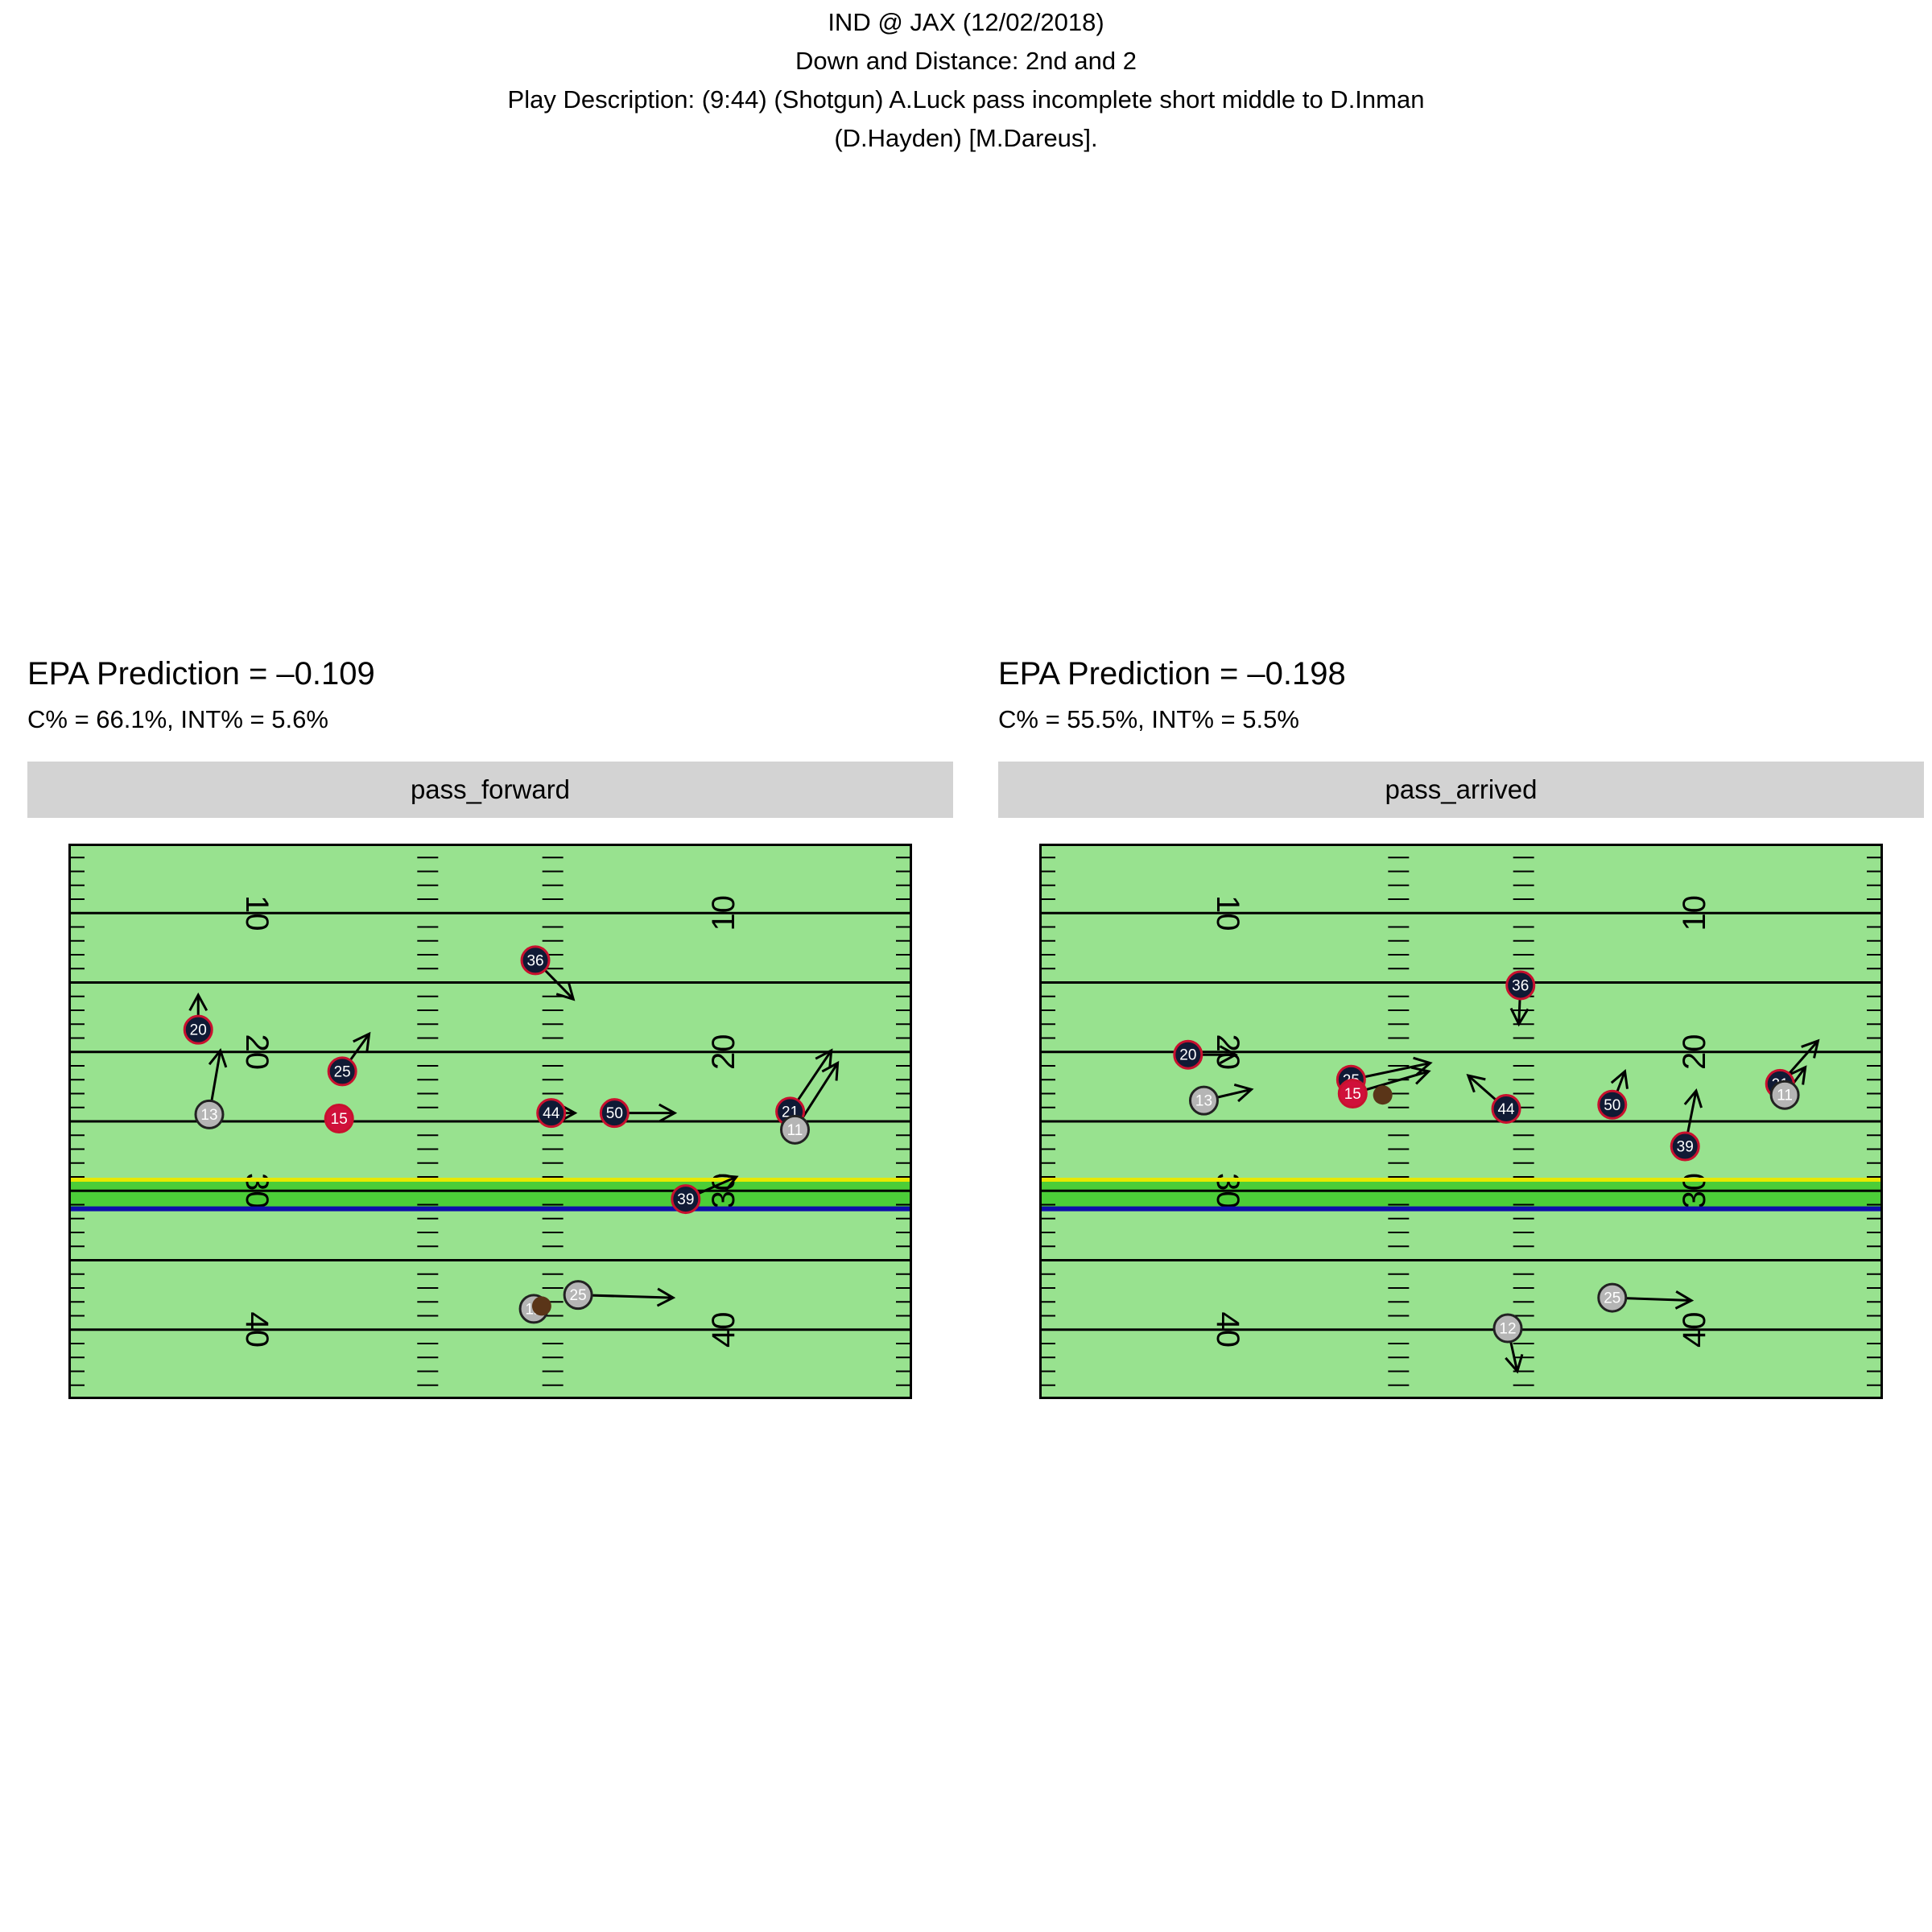 The image size is (1932, 1932). I want to click on player-number: 12, so click(1507, 1329).